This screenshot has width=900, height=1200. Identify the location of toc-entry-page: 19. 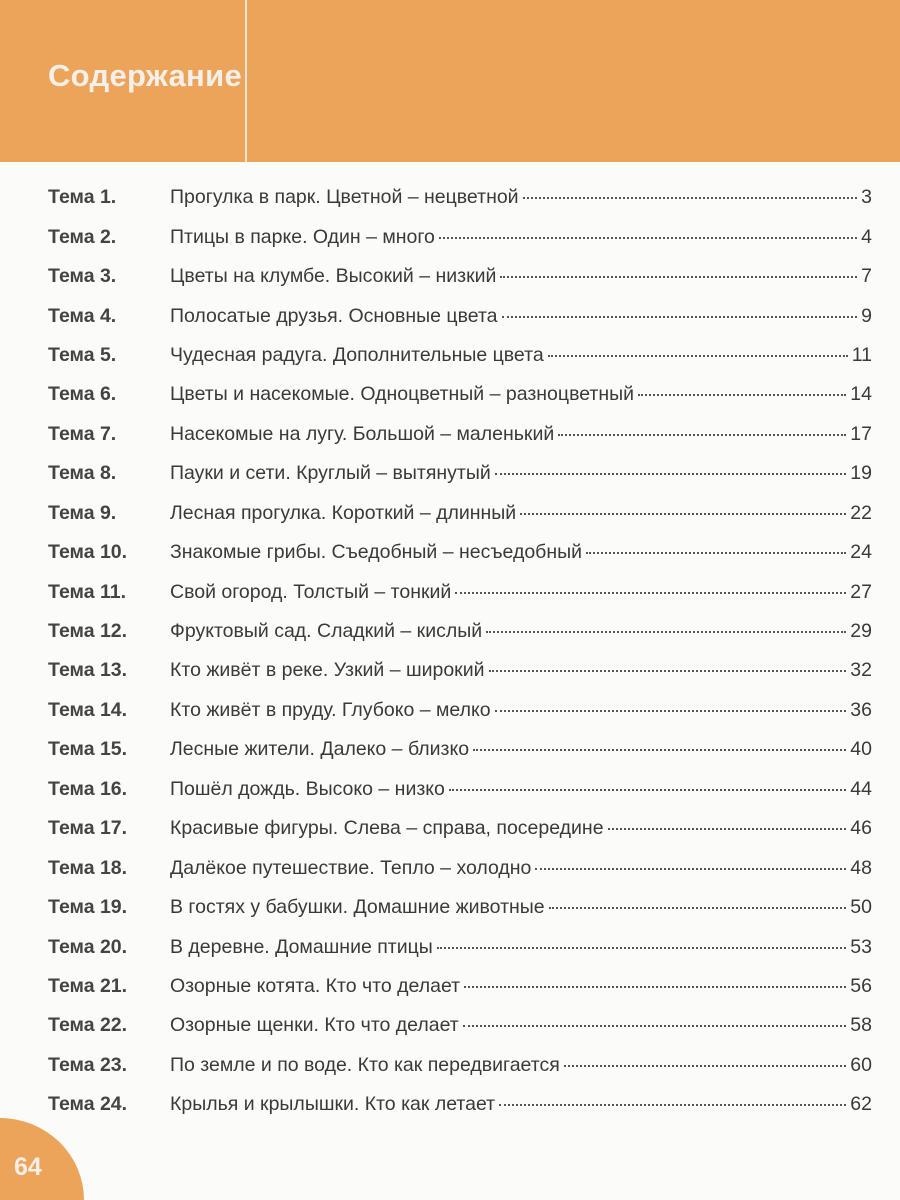
(861, 473).